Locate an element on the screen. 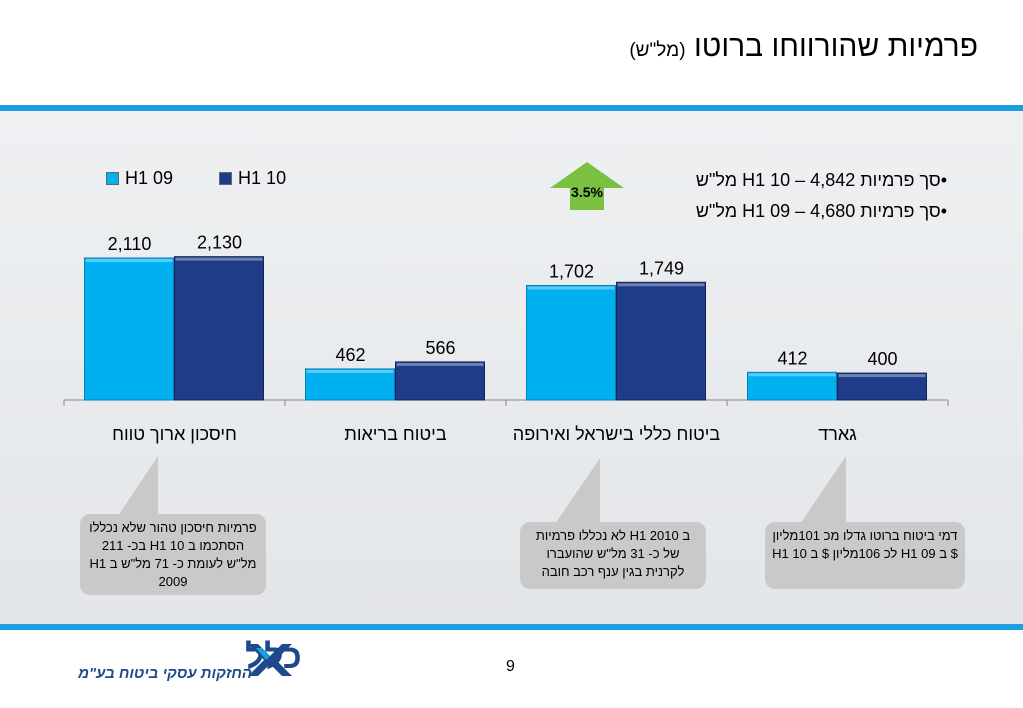 This screenshot has height=708, width=1023. data-label: 2,110 is located at coordinates (130, 244).